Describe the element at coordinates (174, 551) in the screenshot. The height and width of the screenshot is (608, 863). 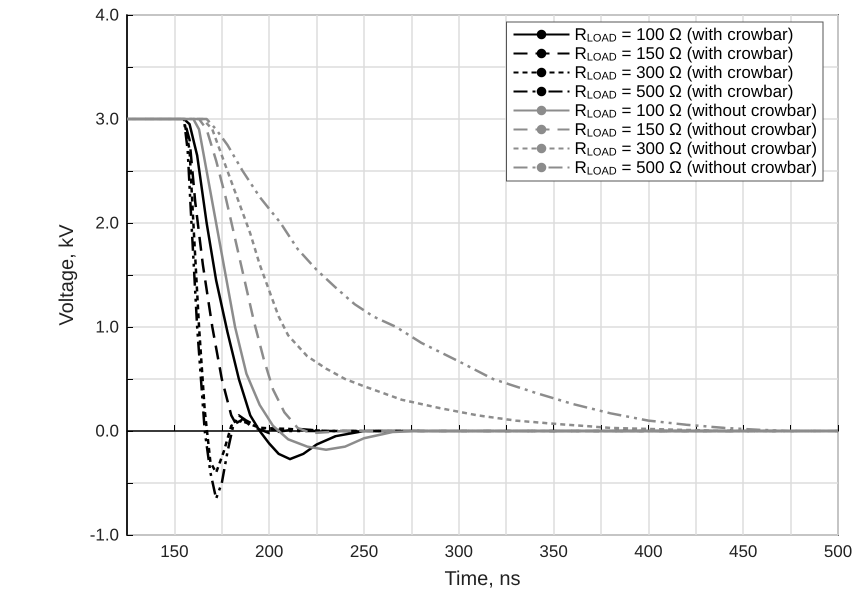
I see `x-tick-label: 150` at that location.